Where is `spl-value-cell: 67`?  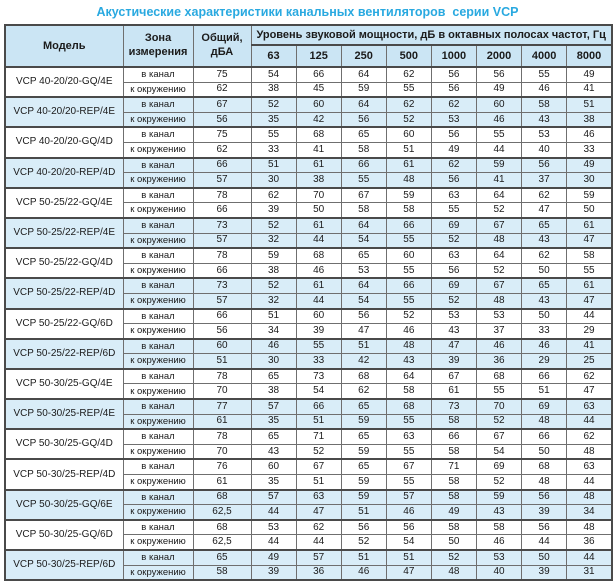 spl-value-cell: 67 is located at coordinates (499, 285).